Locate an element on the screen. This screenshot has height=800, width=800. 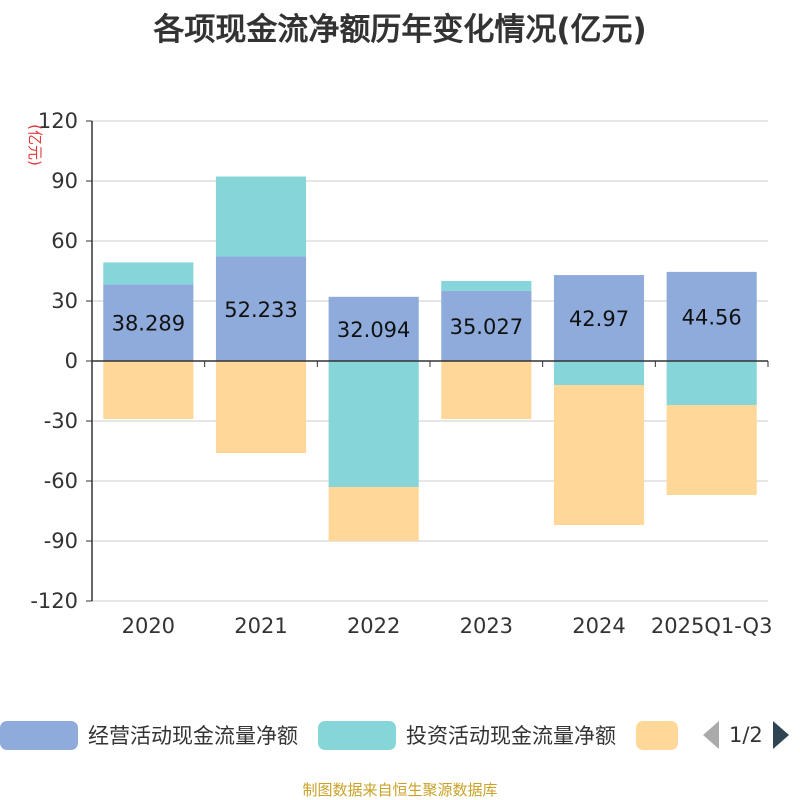
legend-label-investing: 投资活动现金流量净额 is located at coordinates (511, 736).